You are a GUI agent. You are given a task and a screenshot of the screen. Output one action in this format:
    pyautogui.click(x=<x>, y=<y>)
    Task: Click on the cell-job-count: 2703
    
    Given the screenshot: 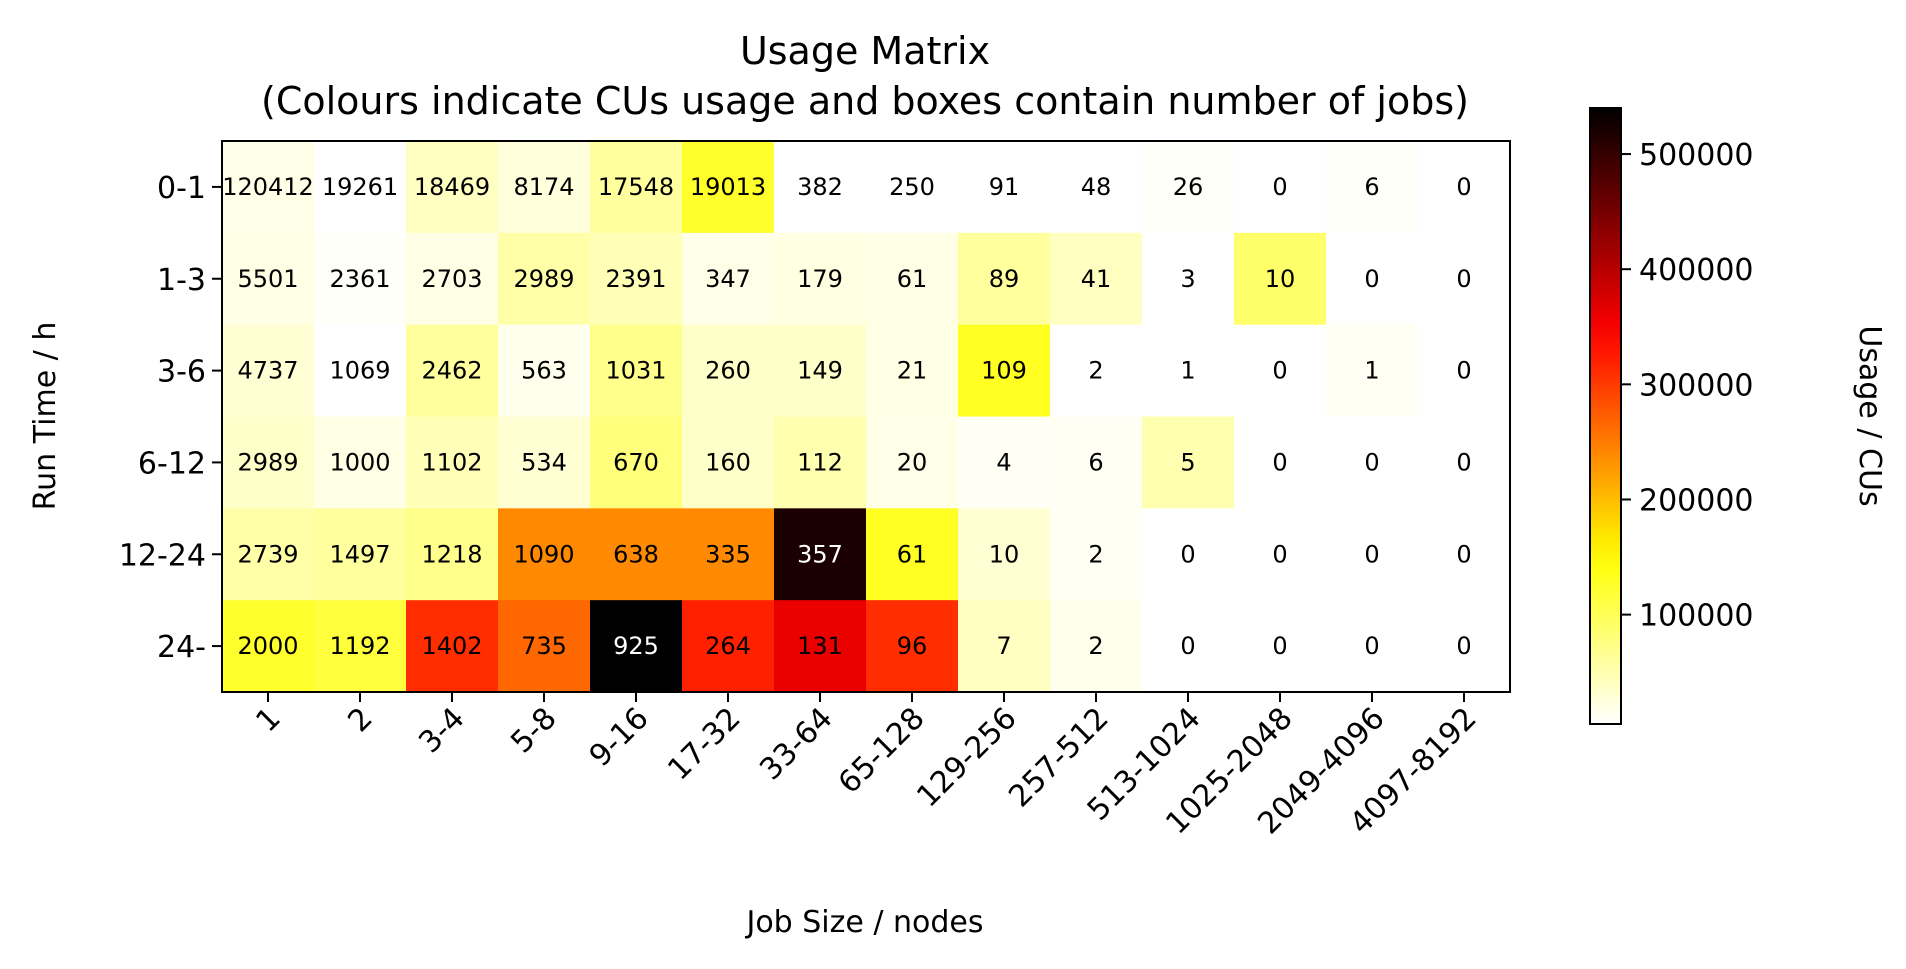 What is the action you would take?
    pyautogui.click(x=451, y=279)
    